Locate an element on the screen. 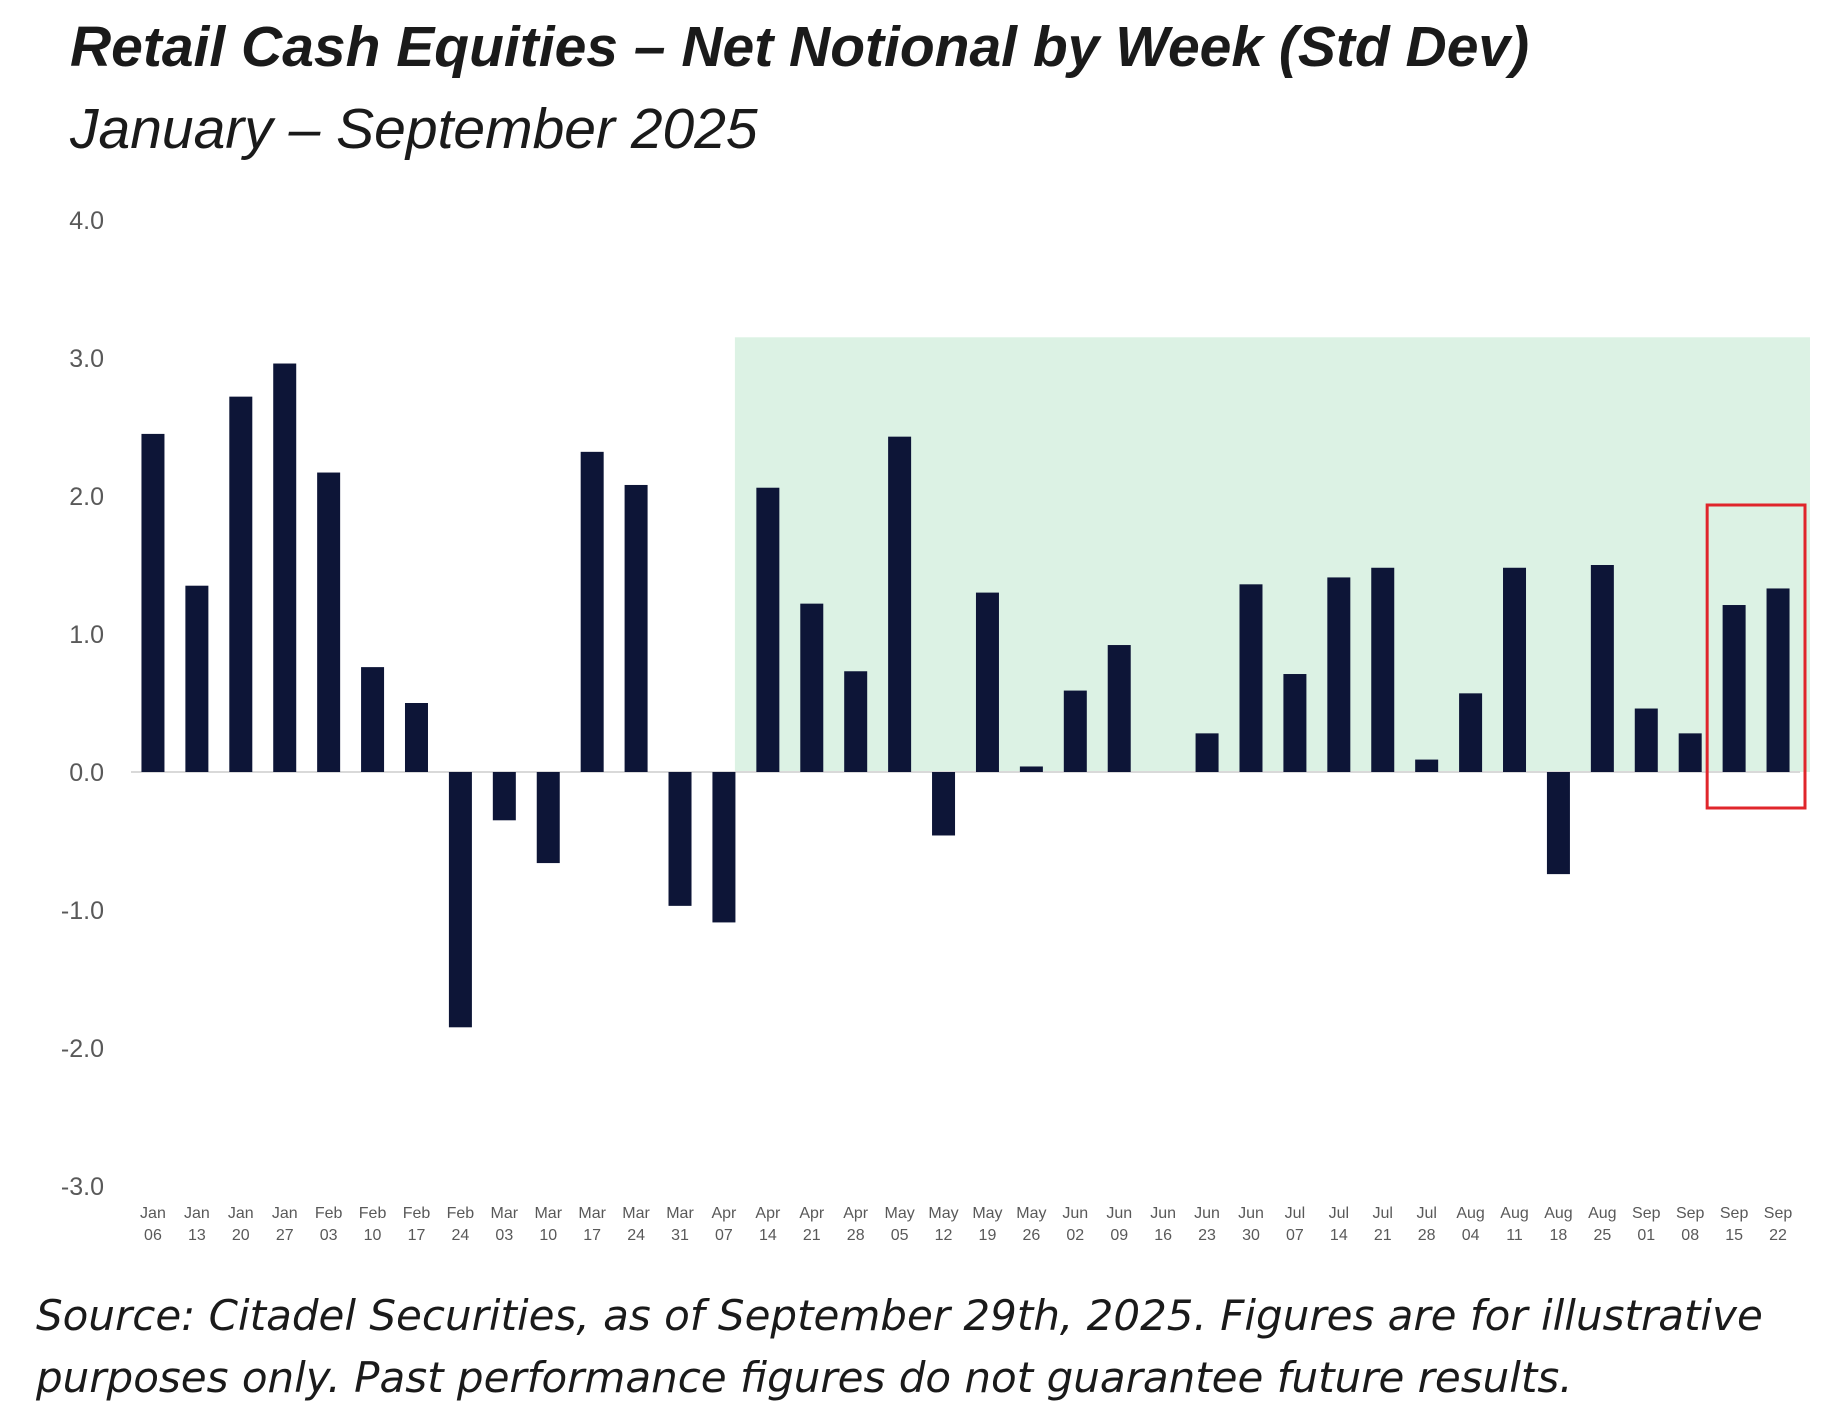 The width and height of the screenshot is (1824, 1426). x-tick-label: May 05 is located at coordinates (900, 1224).